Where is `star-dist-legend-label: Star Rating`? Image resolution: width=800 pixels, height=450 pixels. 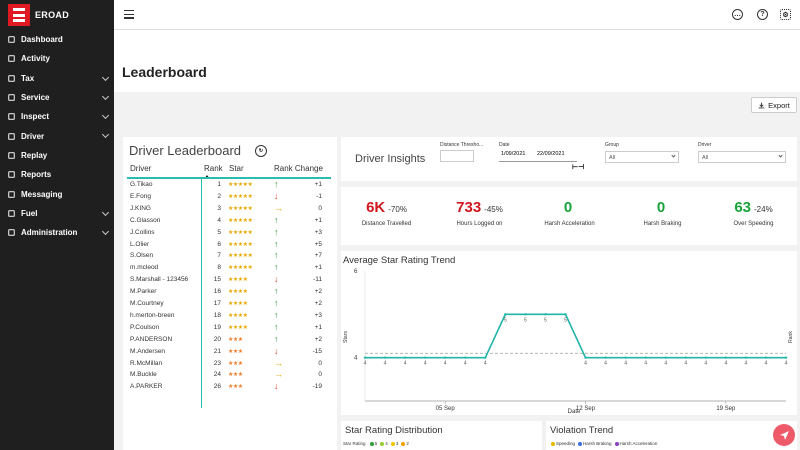 star-dist-legend-label: Star Rating is located at coordinates (354, 443).